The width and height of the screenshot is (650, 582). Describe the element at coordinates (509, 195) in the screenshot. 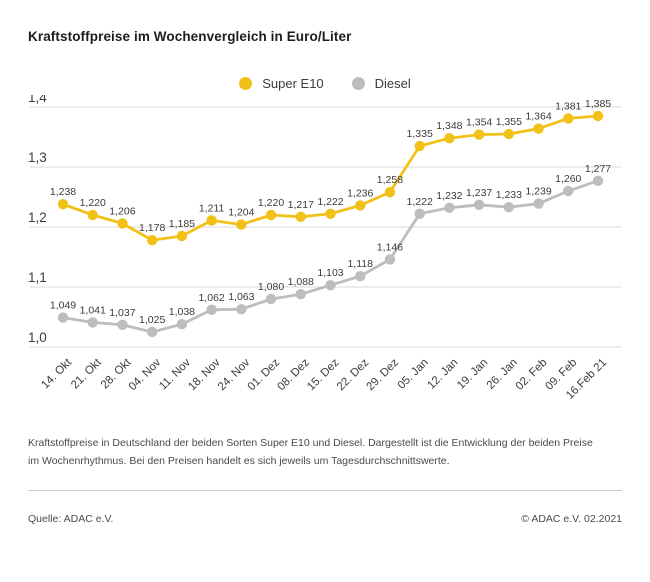

I see `point-label-diesel: 1,233` at that location.